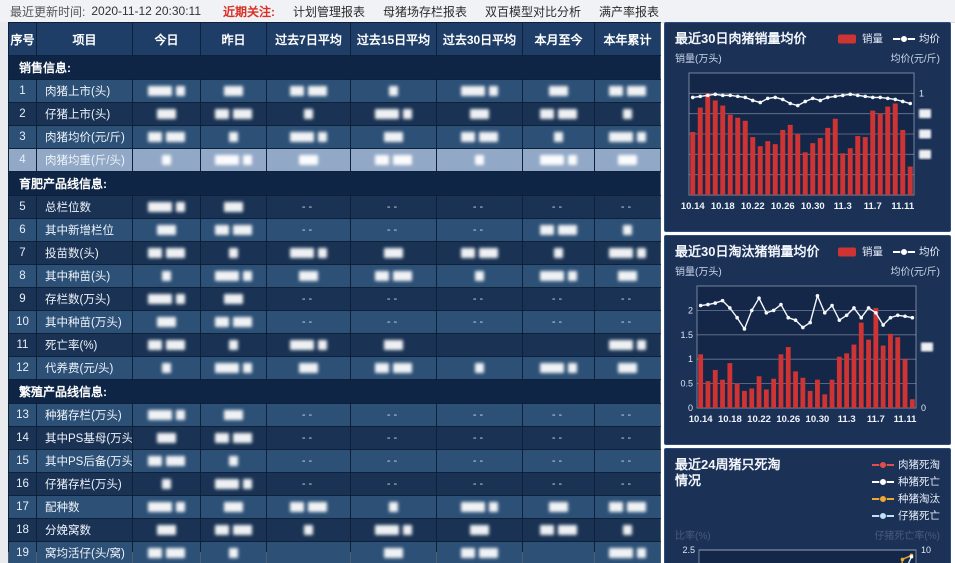  What do you see at coordinates (334, 253) in the screenshot?
I see `table-row: 7 投苗数(头)` at bounding box center [334, 253].